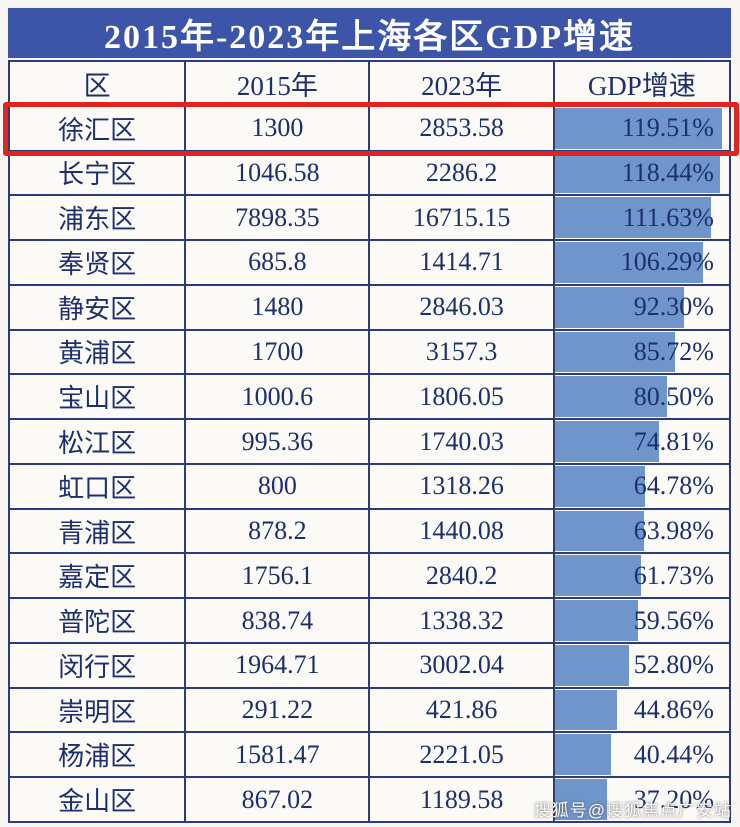 The width and height of the screenshot is (740, 827). I want to click on value-2015-cell: 685.8, so click(278, 263).